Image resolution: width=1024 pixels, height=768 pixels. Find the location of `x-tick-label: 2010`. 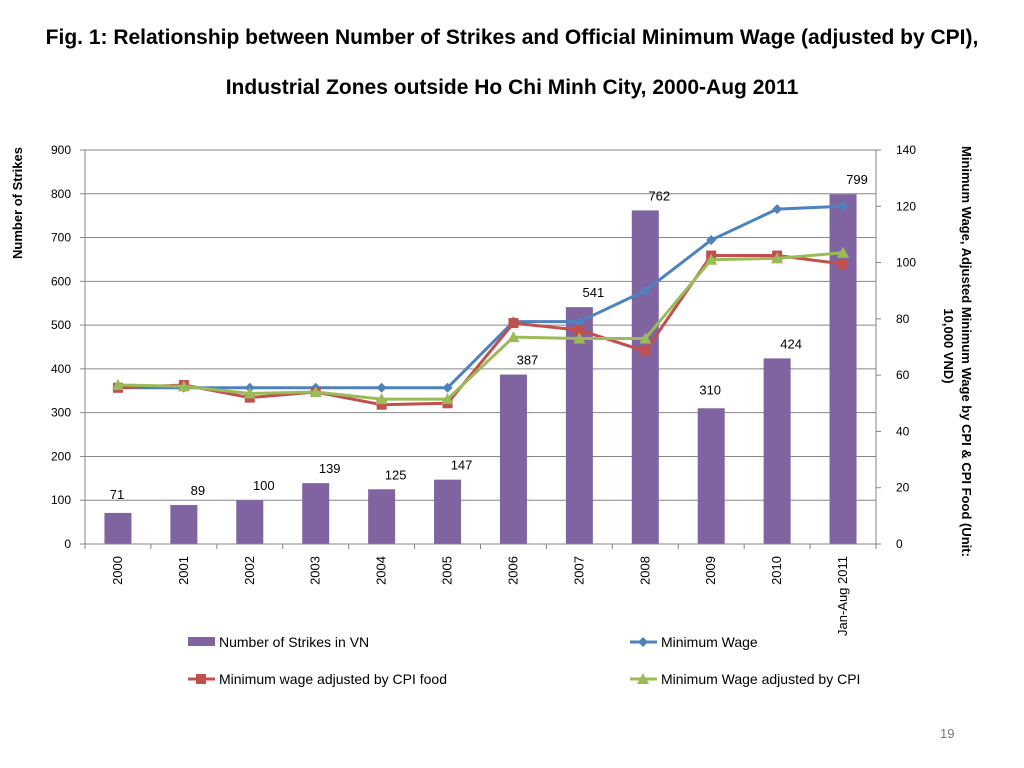

x-tick-label: 2010 is located at coordinates (776, 570).